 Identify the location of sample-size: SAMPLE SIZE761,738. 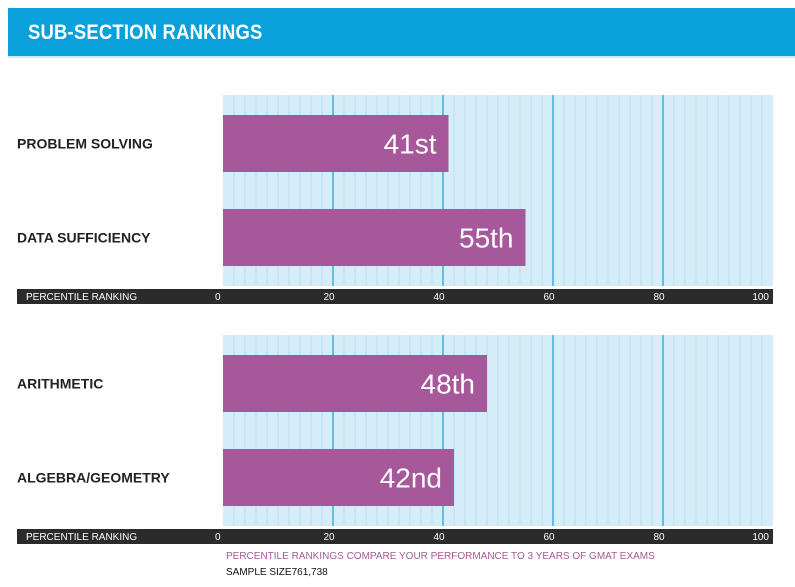
(277, 572).